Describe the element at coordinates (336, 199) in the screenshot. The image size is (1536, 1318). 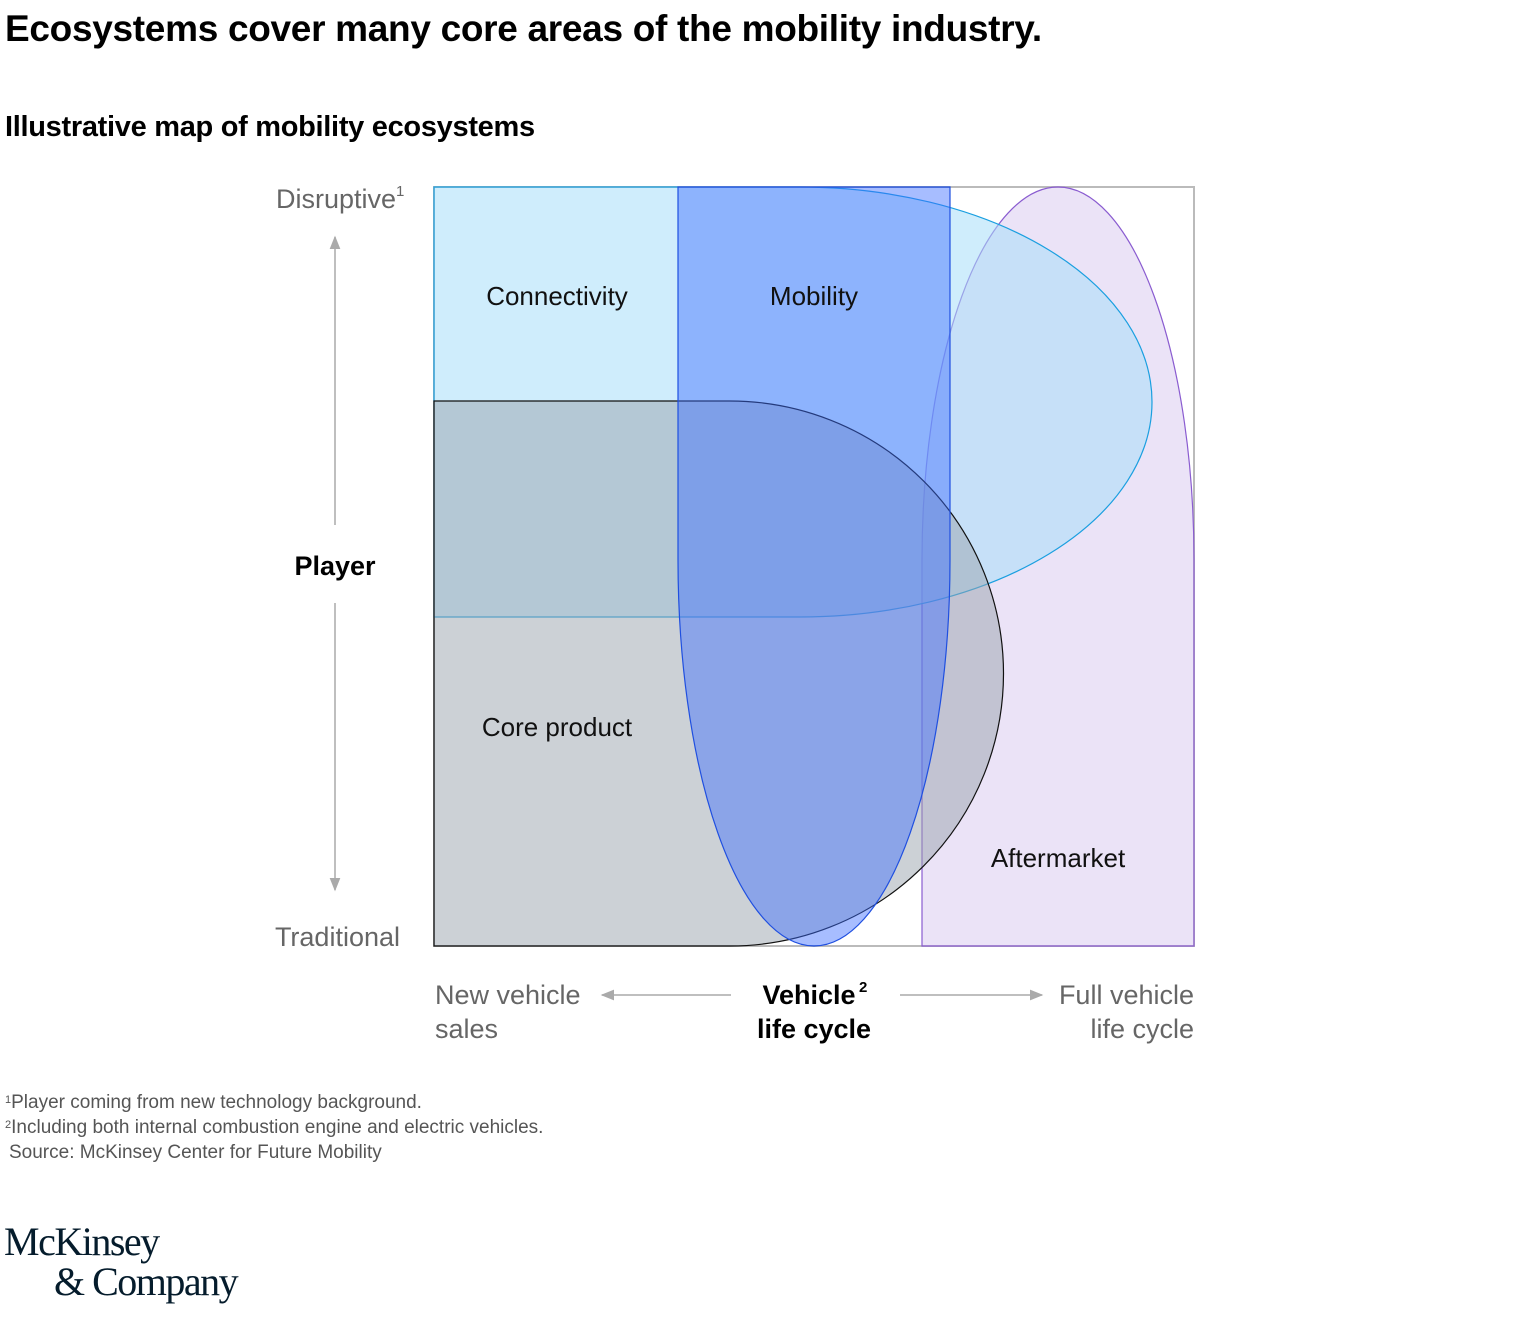
I see `y-axis-top-label: Disruptive` at that location.